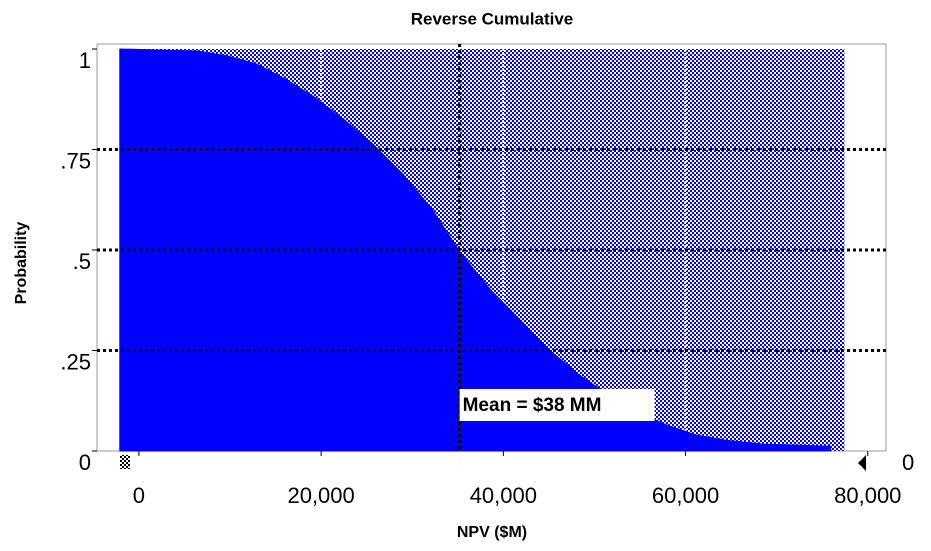 The image size is (931, 551). What do you see at coordinates (85, 60) in the screenshot?
I see `y-tick-label: 1` at bounding box center [85, 60].